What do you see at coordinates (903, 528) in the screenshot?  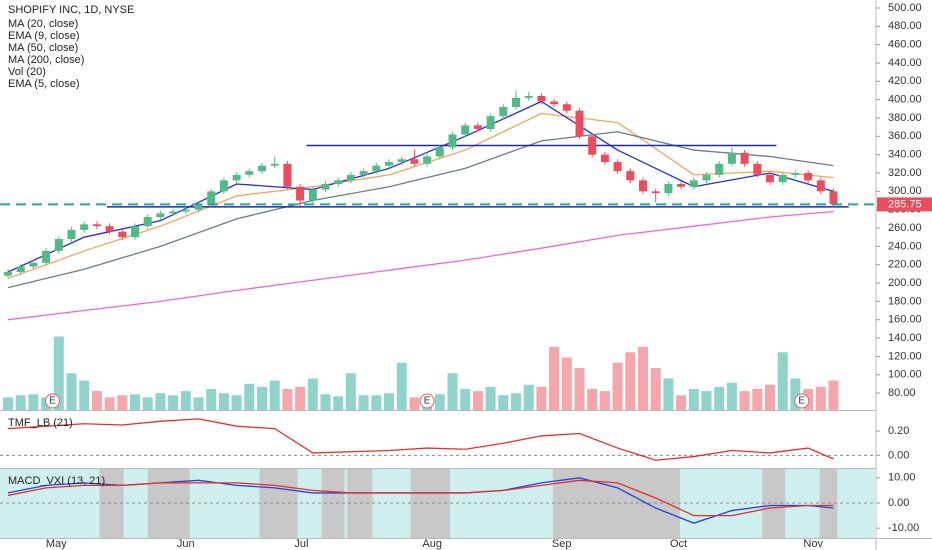 I see `y-tick-label: -10.00` at bounding box center [903, 528].